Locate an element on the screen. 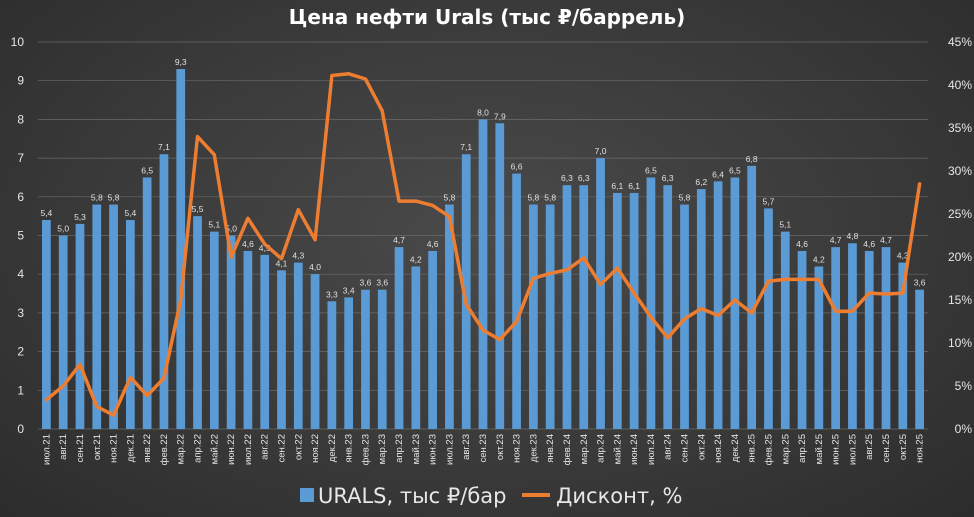  y2-tick-label: 0% is located at coordinates (964, 429).